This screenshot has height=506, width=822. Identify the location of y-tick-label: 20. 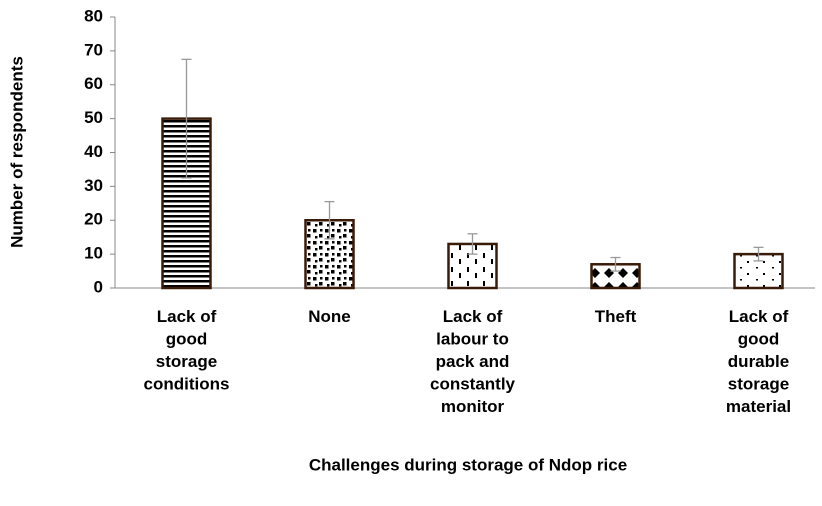
(93, 219).